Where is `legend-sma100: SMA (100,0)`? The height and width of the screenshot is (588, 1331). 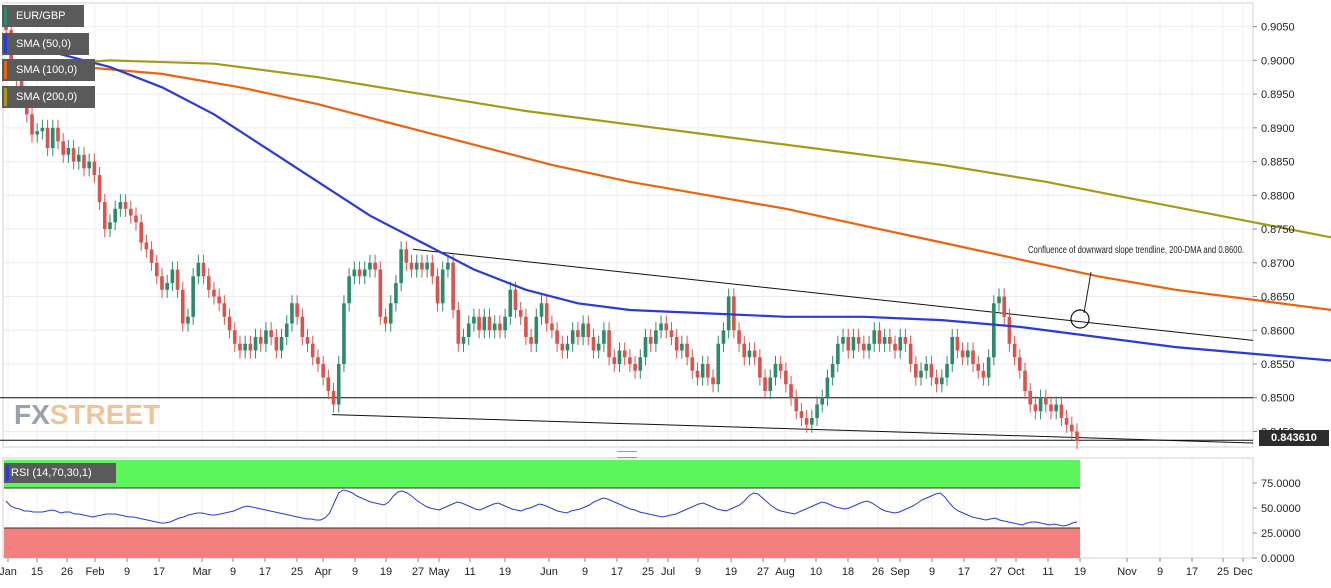 legend-sma100: SMA (100,0) is located at coordinates (48, 70).